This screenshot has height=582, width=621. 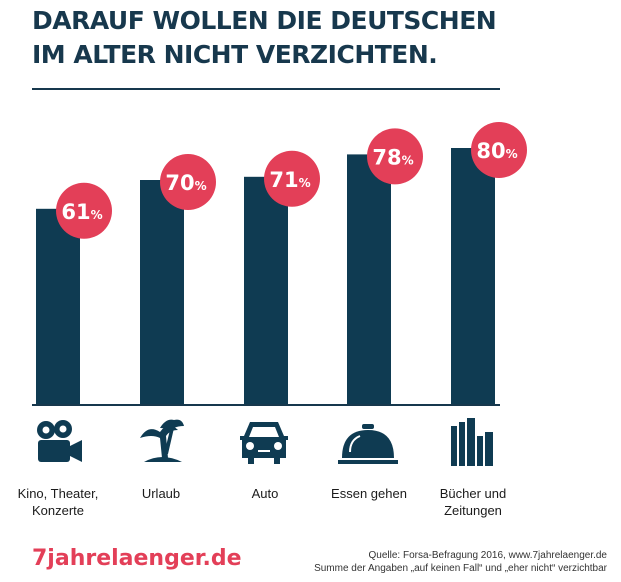 What do you see at coordinates (161, 493) in the screenshot?
I see `category-label-urlaub: Urlaub` at bounding box center [161, 493].